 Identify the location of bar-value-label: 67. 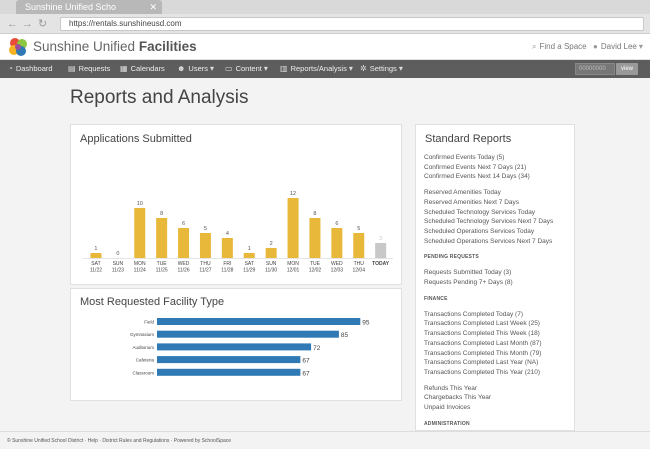
(306, 361).